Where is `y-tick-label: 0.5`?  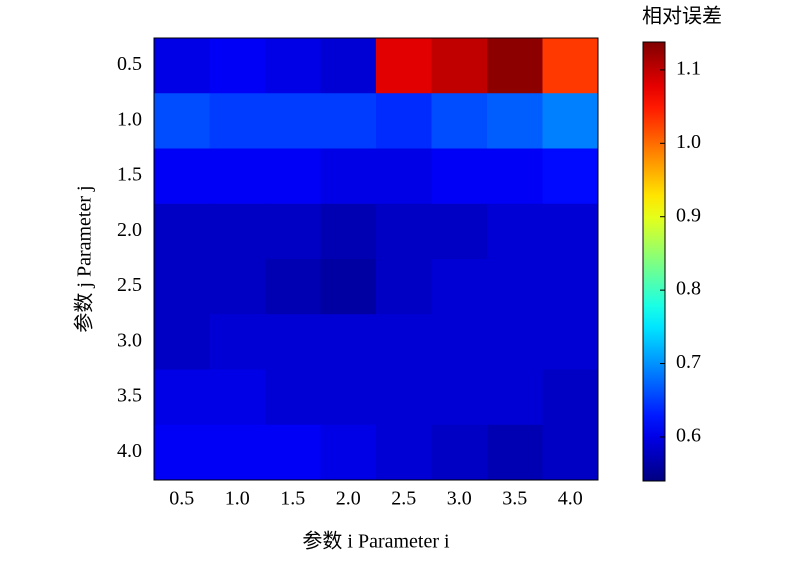 y-tick-label: 0.5 is located at coordinates (129, 64).